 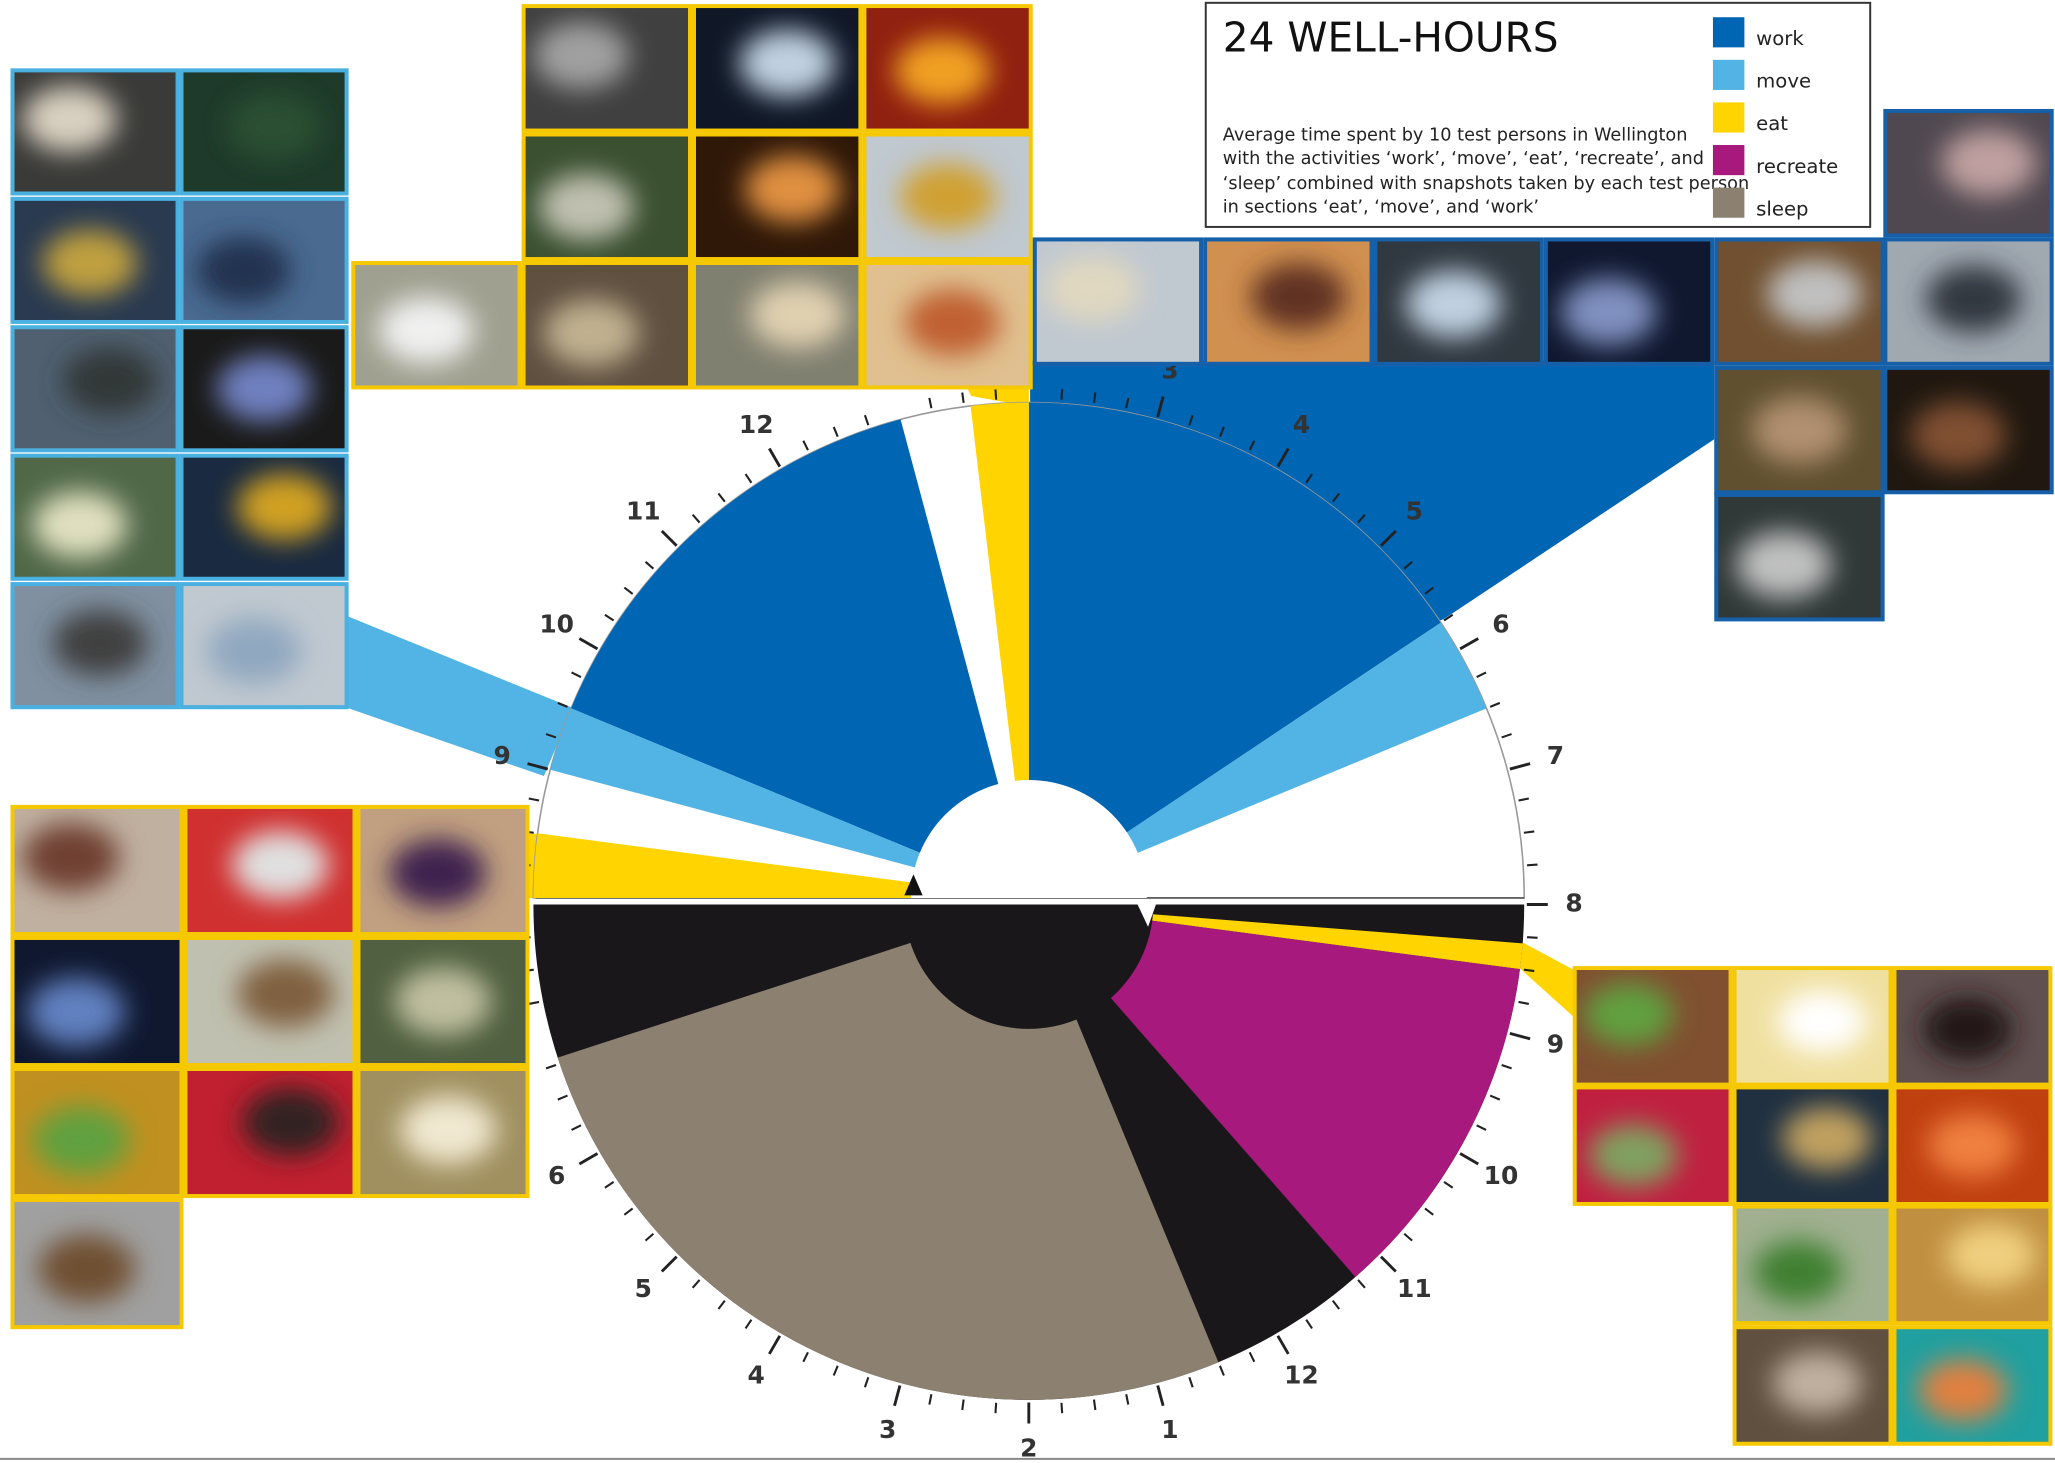 What do you see at coordinates (1538, 114) in the screenshot?
I see `legend-frame` at bounding box center [1538, 114].